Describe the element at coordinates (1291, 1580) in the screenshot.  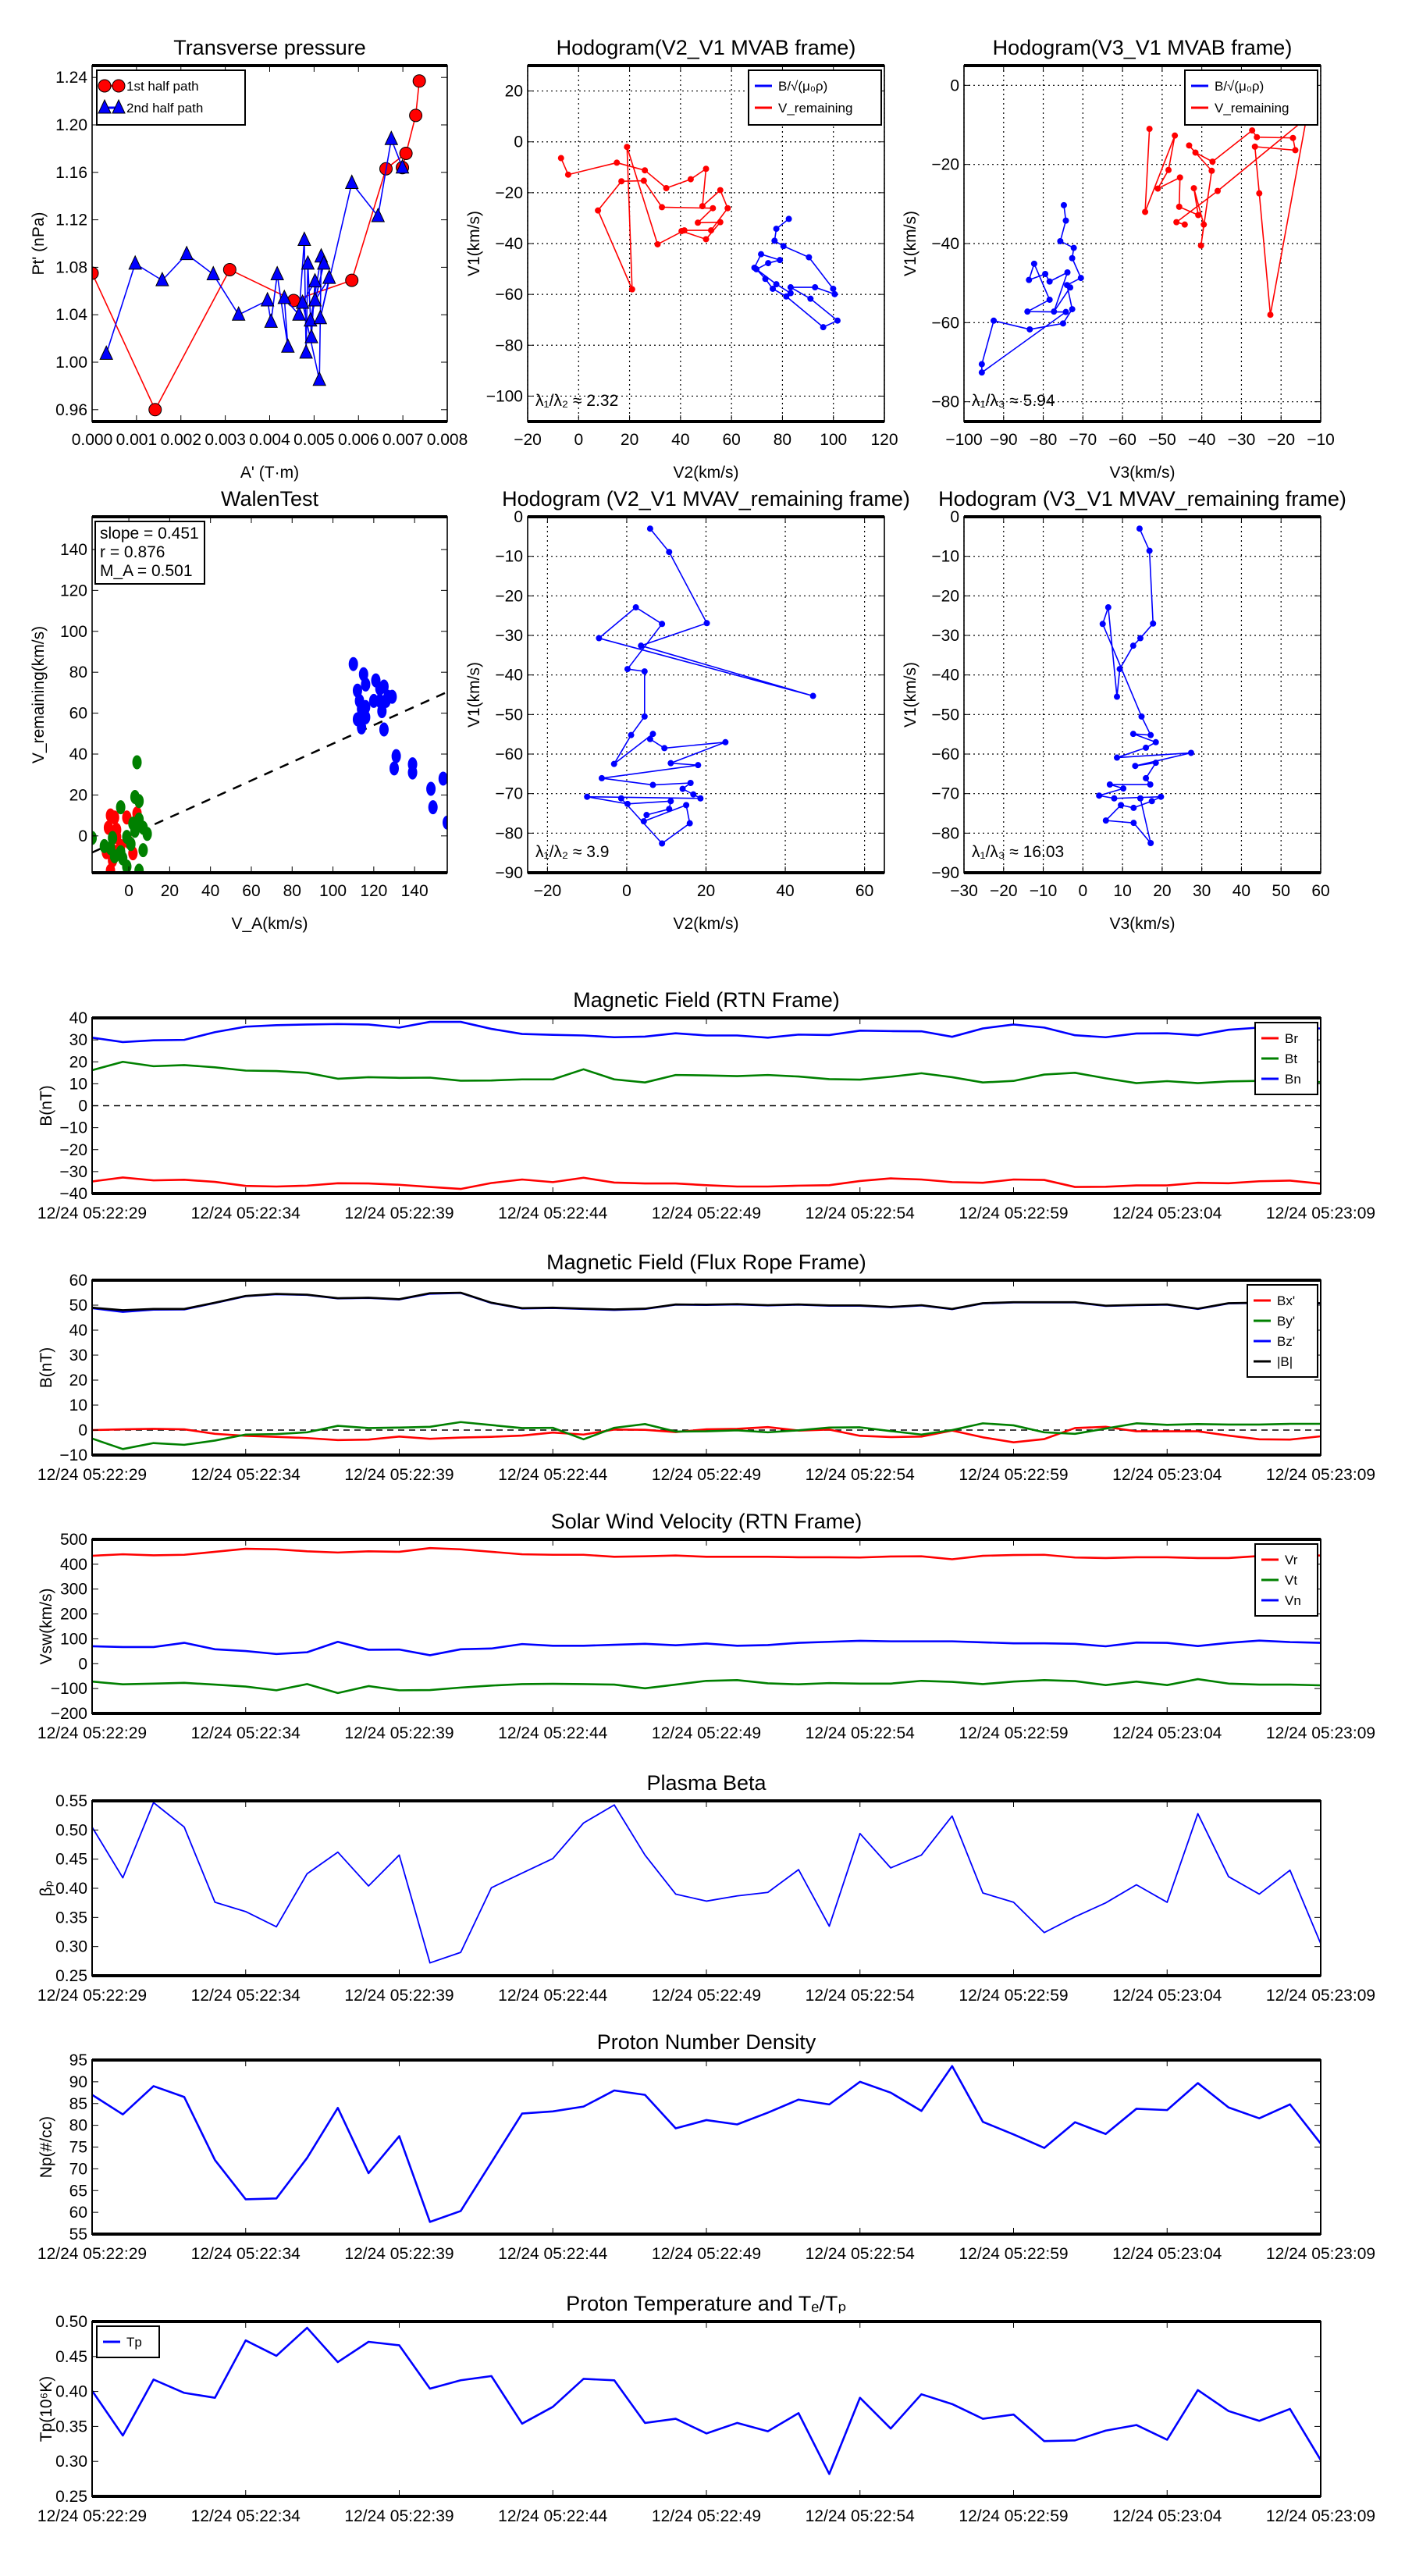
I see `legend-label: Vt` at that location.